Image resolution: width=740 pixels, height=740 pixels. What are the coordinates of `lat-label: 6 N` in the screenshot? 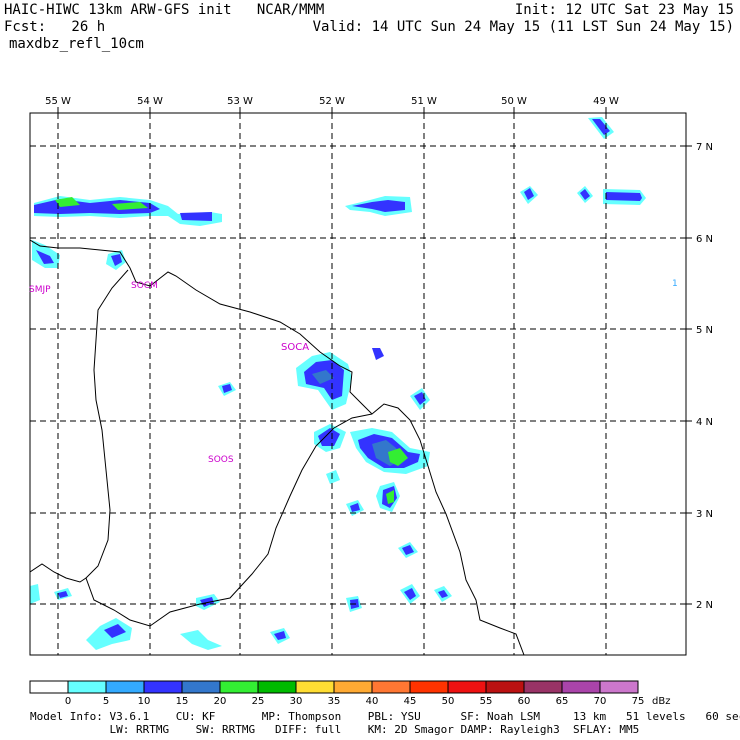 It's located at (704, 239).